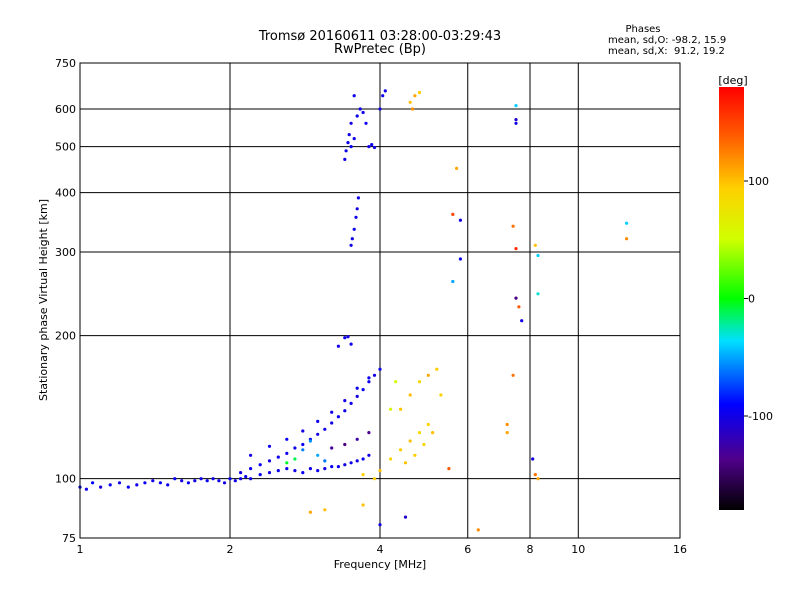  Describe the element at coordinates (80, 549) in the screenshot. I see `x-tick-label: 1` at that location.